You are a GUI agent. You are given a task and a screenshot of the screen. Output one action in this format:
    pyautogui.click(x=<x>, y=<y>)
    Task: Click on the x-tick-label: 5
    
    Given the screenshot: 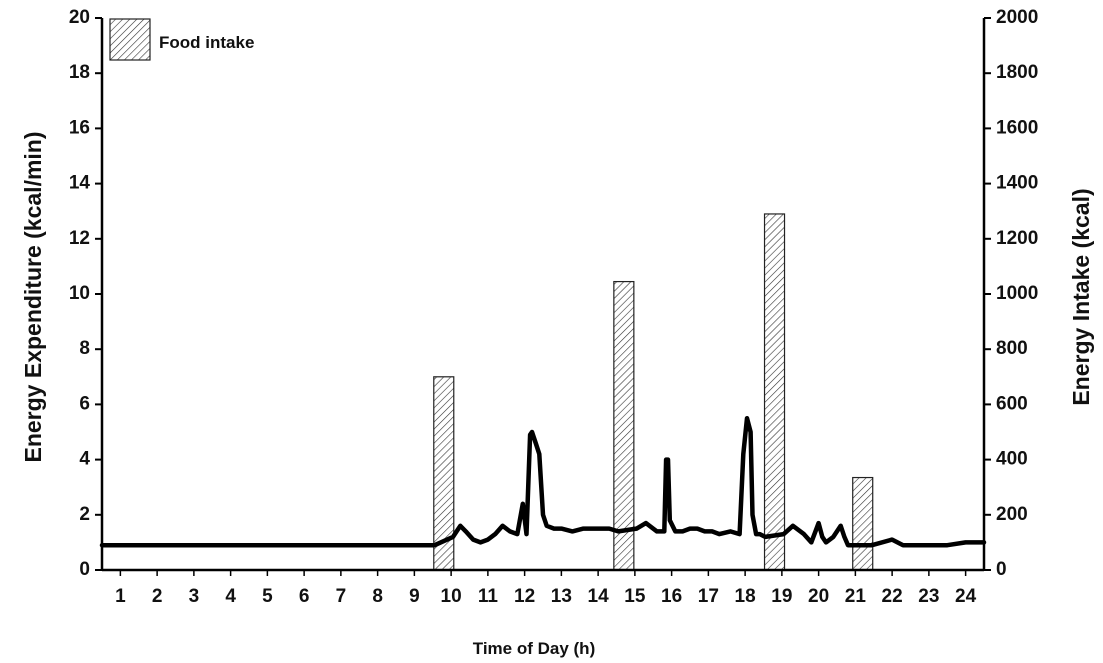 What is the action you would take?
    pyautogui.click(x=267, y=596)
    